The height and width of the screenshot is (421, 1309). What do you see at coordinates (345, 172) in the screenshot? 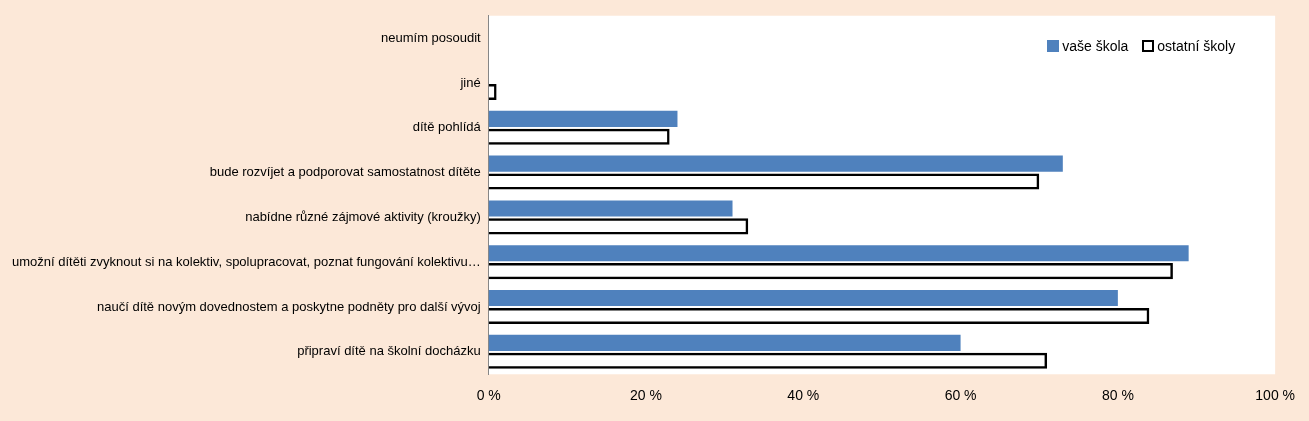
I see `y-tick-label: bude rozvíjet a podporovat samostatnost dítěte` at bounding box center [345, 172].